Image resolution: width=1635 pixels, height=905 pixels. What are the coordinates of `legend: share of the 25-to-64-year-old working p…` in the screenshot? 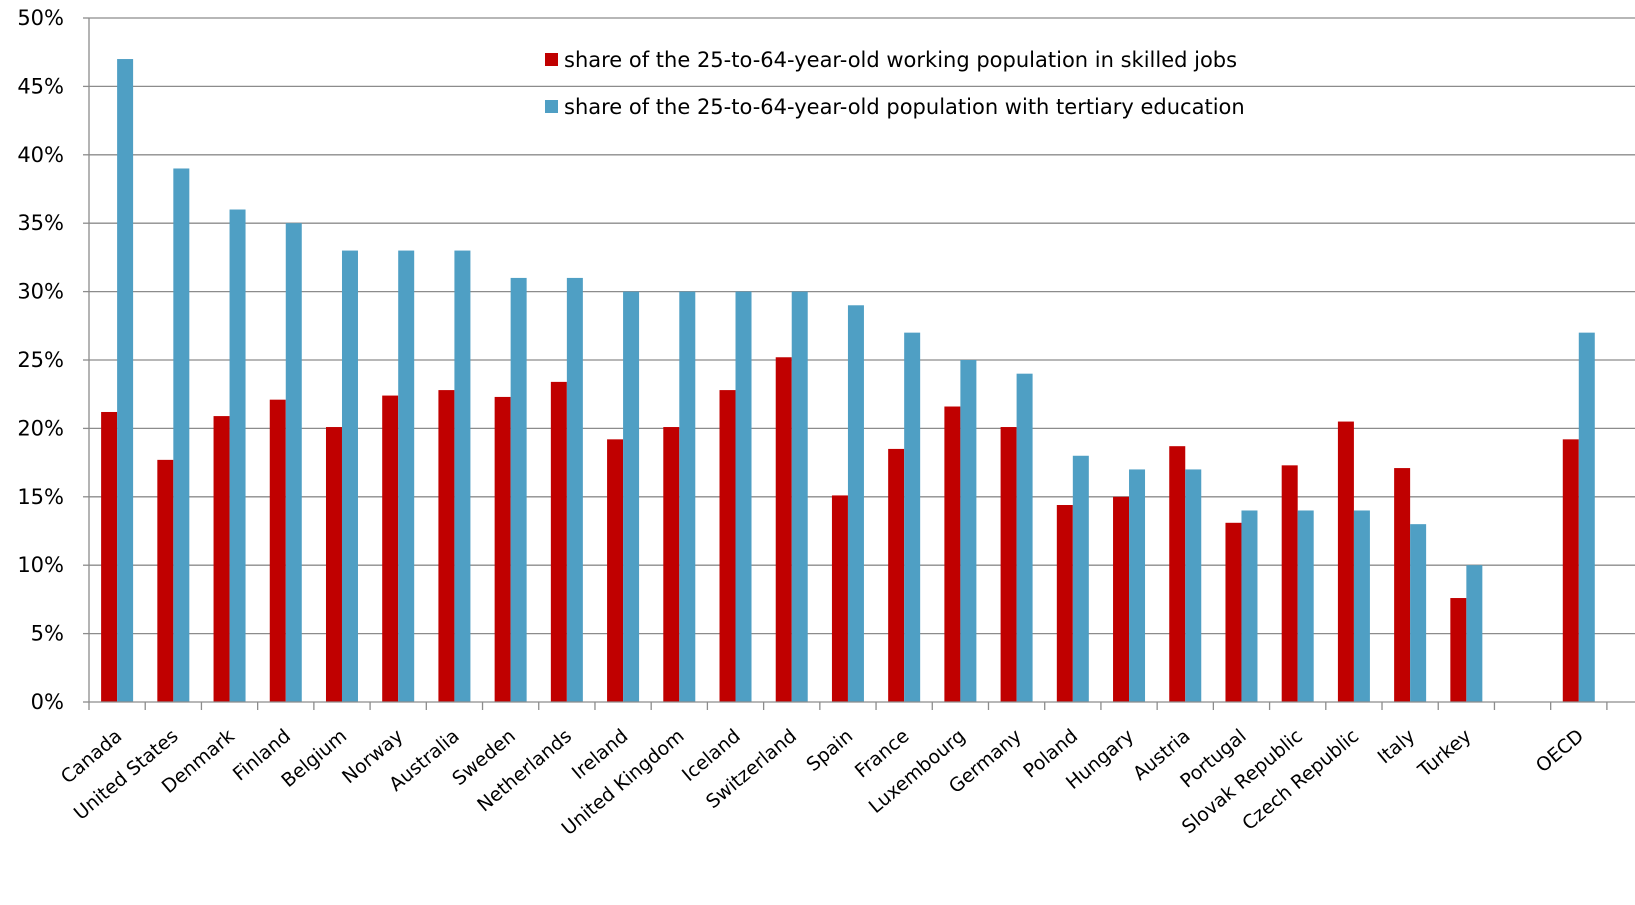 It's located at (895, 83).